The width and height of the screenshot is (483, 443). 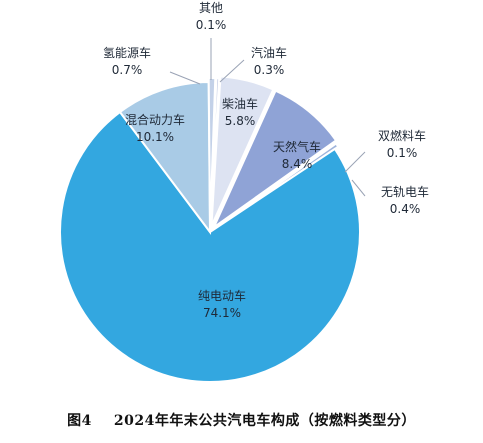 What do you see at coordinates (297, 146) in the screenshot?
I see `slice-name-label: 天然气车` at bounding box center [297, 146].